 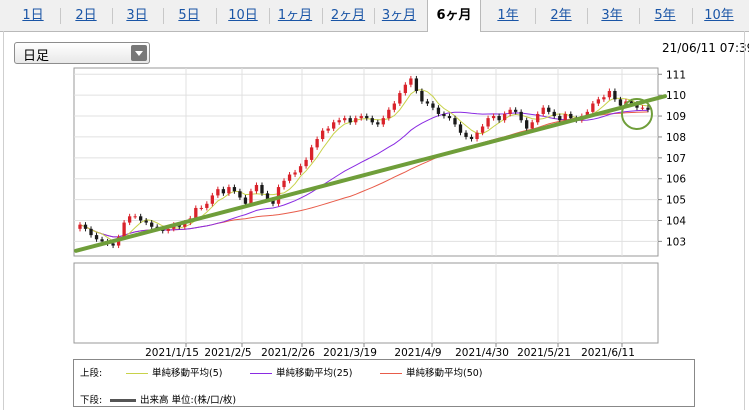 I want to click on tab-2: 3日, so click(x=137, y=15).